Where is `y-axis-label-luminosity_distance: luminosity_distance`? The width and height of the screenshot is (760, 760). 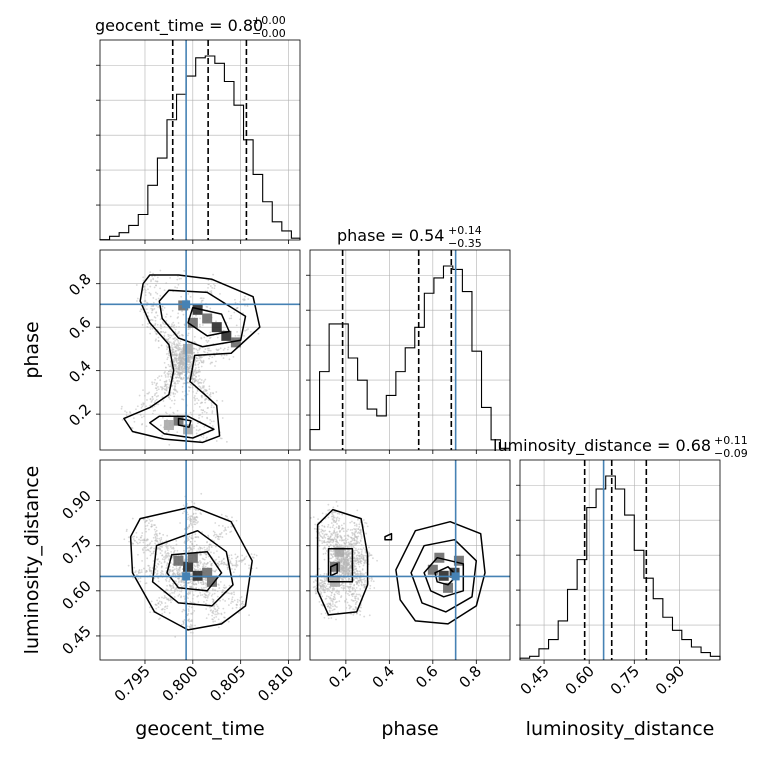 y-axis-label-luminosity_distance: luminosity_distance is located at coordinates (32, 560).